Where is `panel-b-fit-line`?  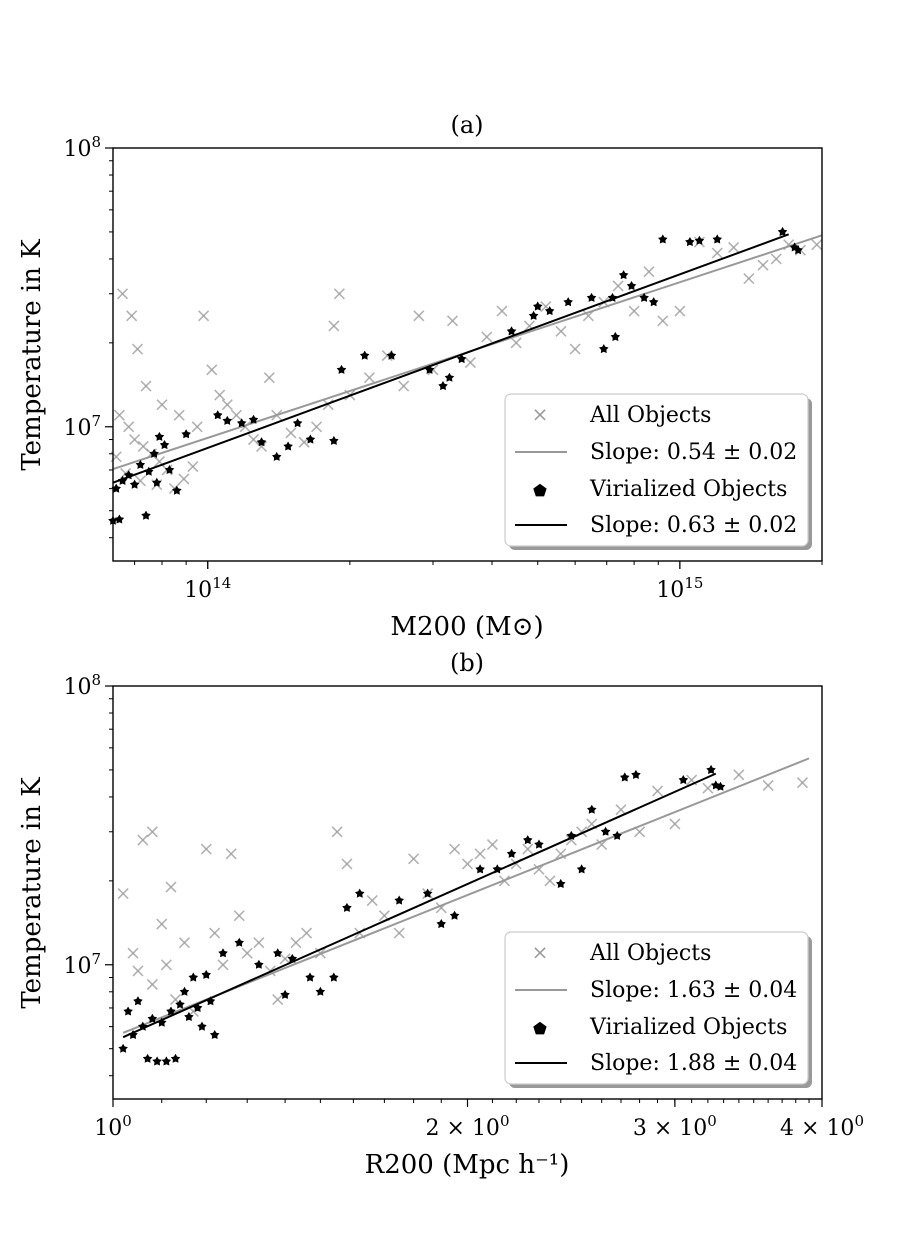
panel-b-fit-line is located at coordinates (419, 905).